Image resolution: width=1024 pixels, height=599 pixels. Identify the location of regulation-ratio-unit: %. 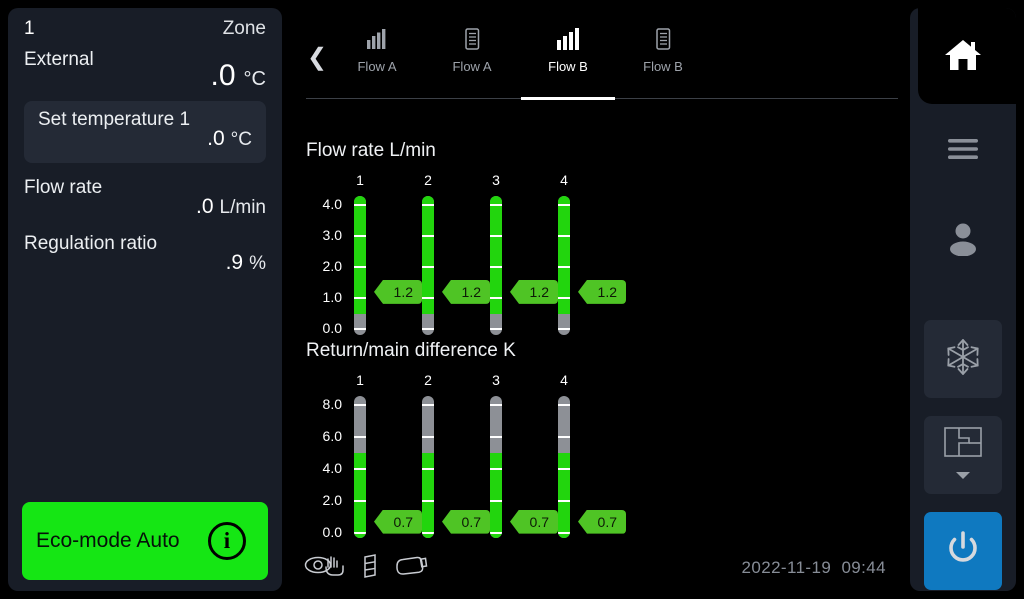
(257, 263).